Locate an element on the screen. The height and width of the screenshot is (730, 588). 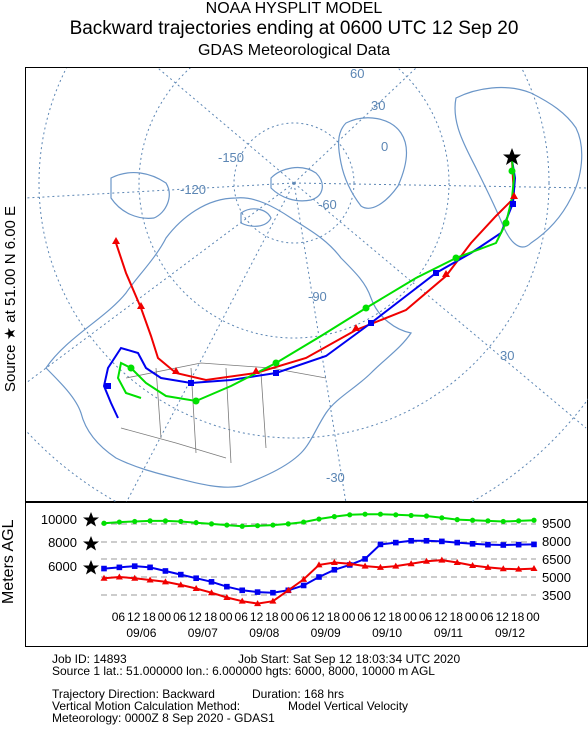
graticule-label: -90 is located at coordinates (317, 296).